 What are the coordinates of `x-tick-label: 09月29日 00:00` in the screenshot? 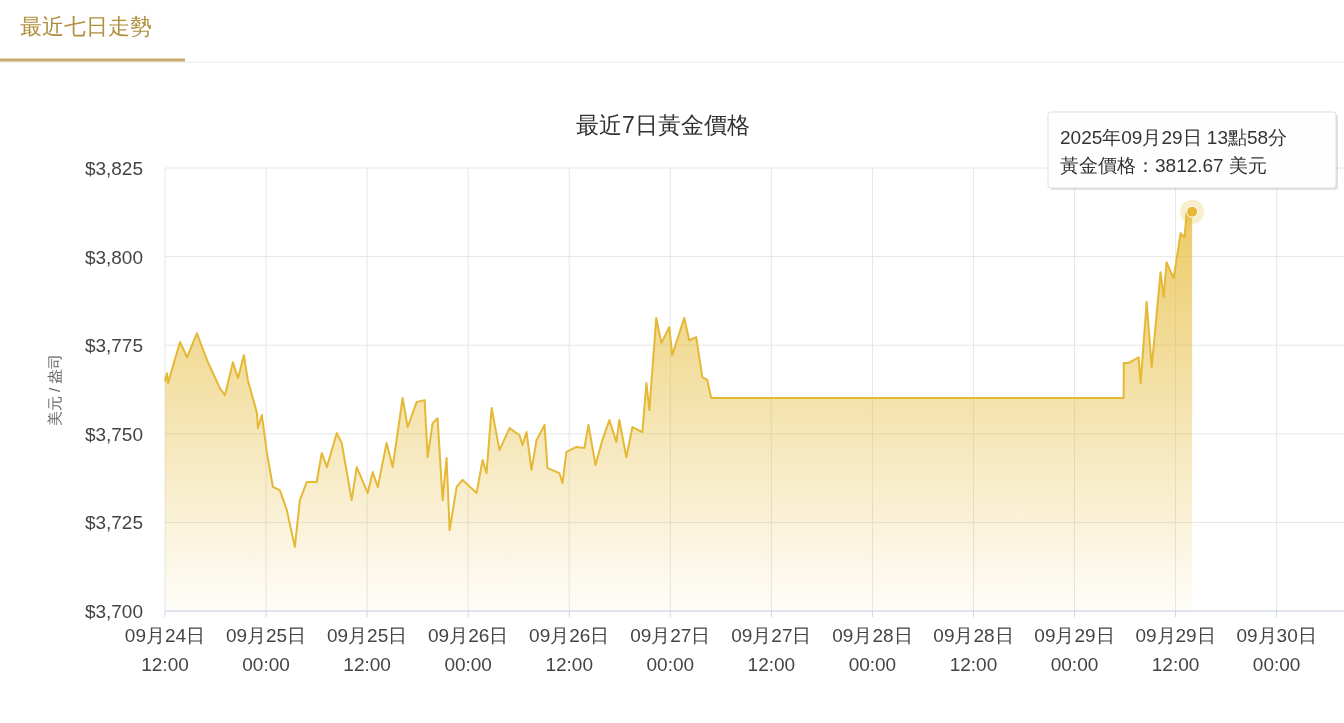 It's located at (1074, 650).